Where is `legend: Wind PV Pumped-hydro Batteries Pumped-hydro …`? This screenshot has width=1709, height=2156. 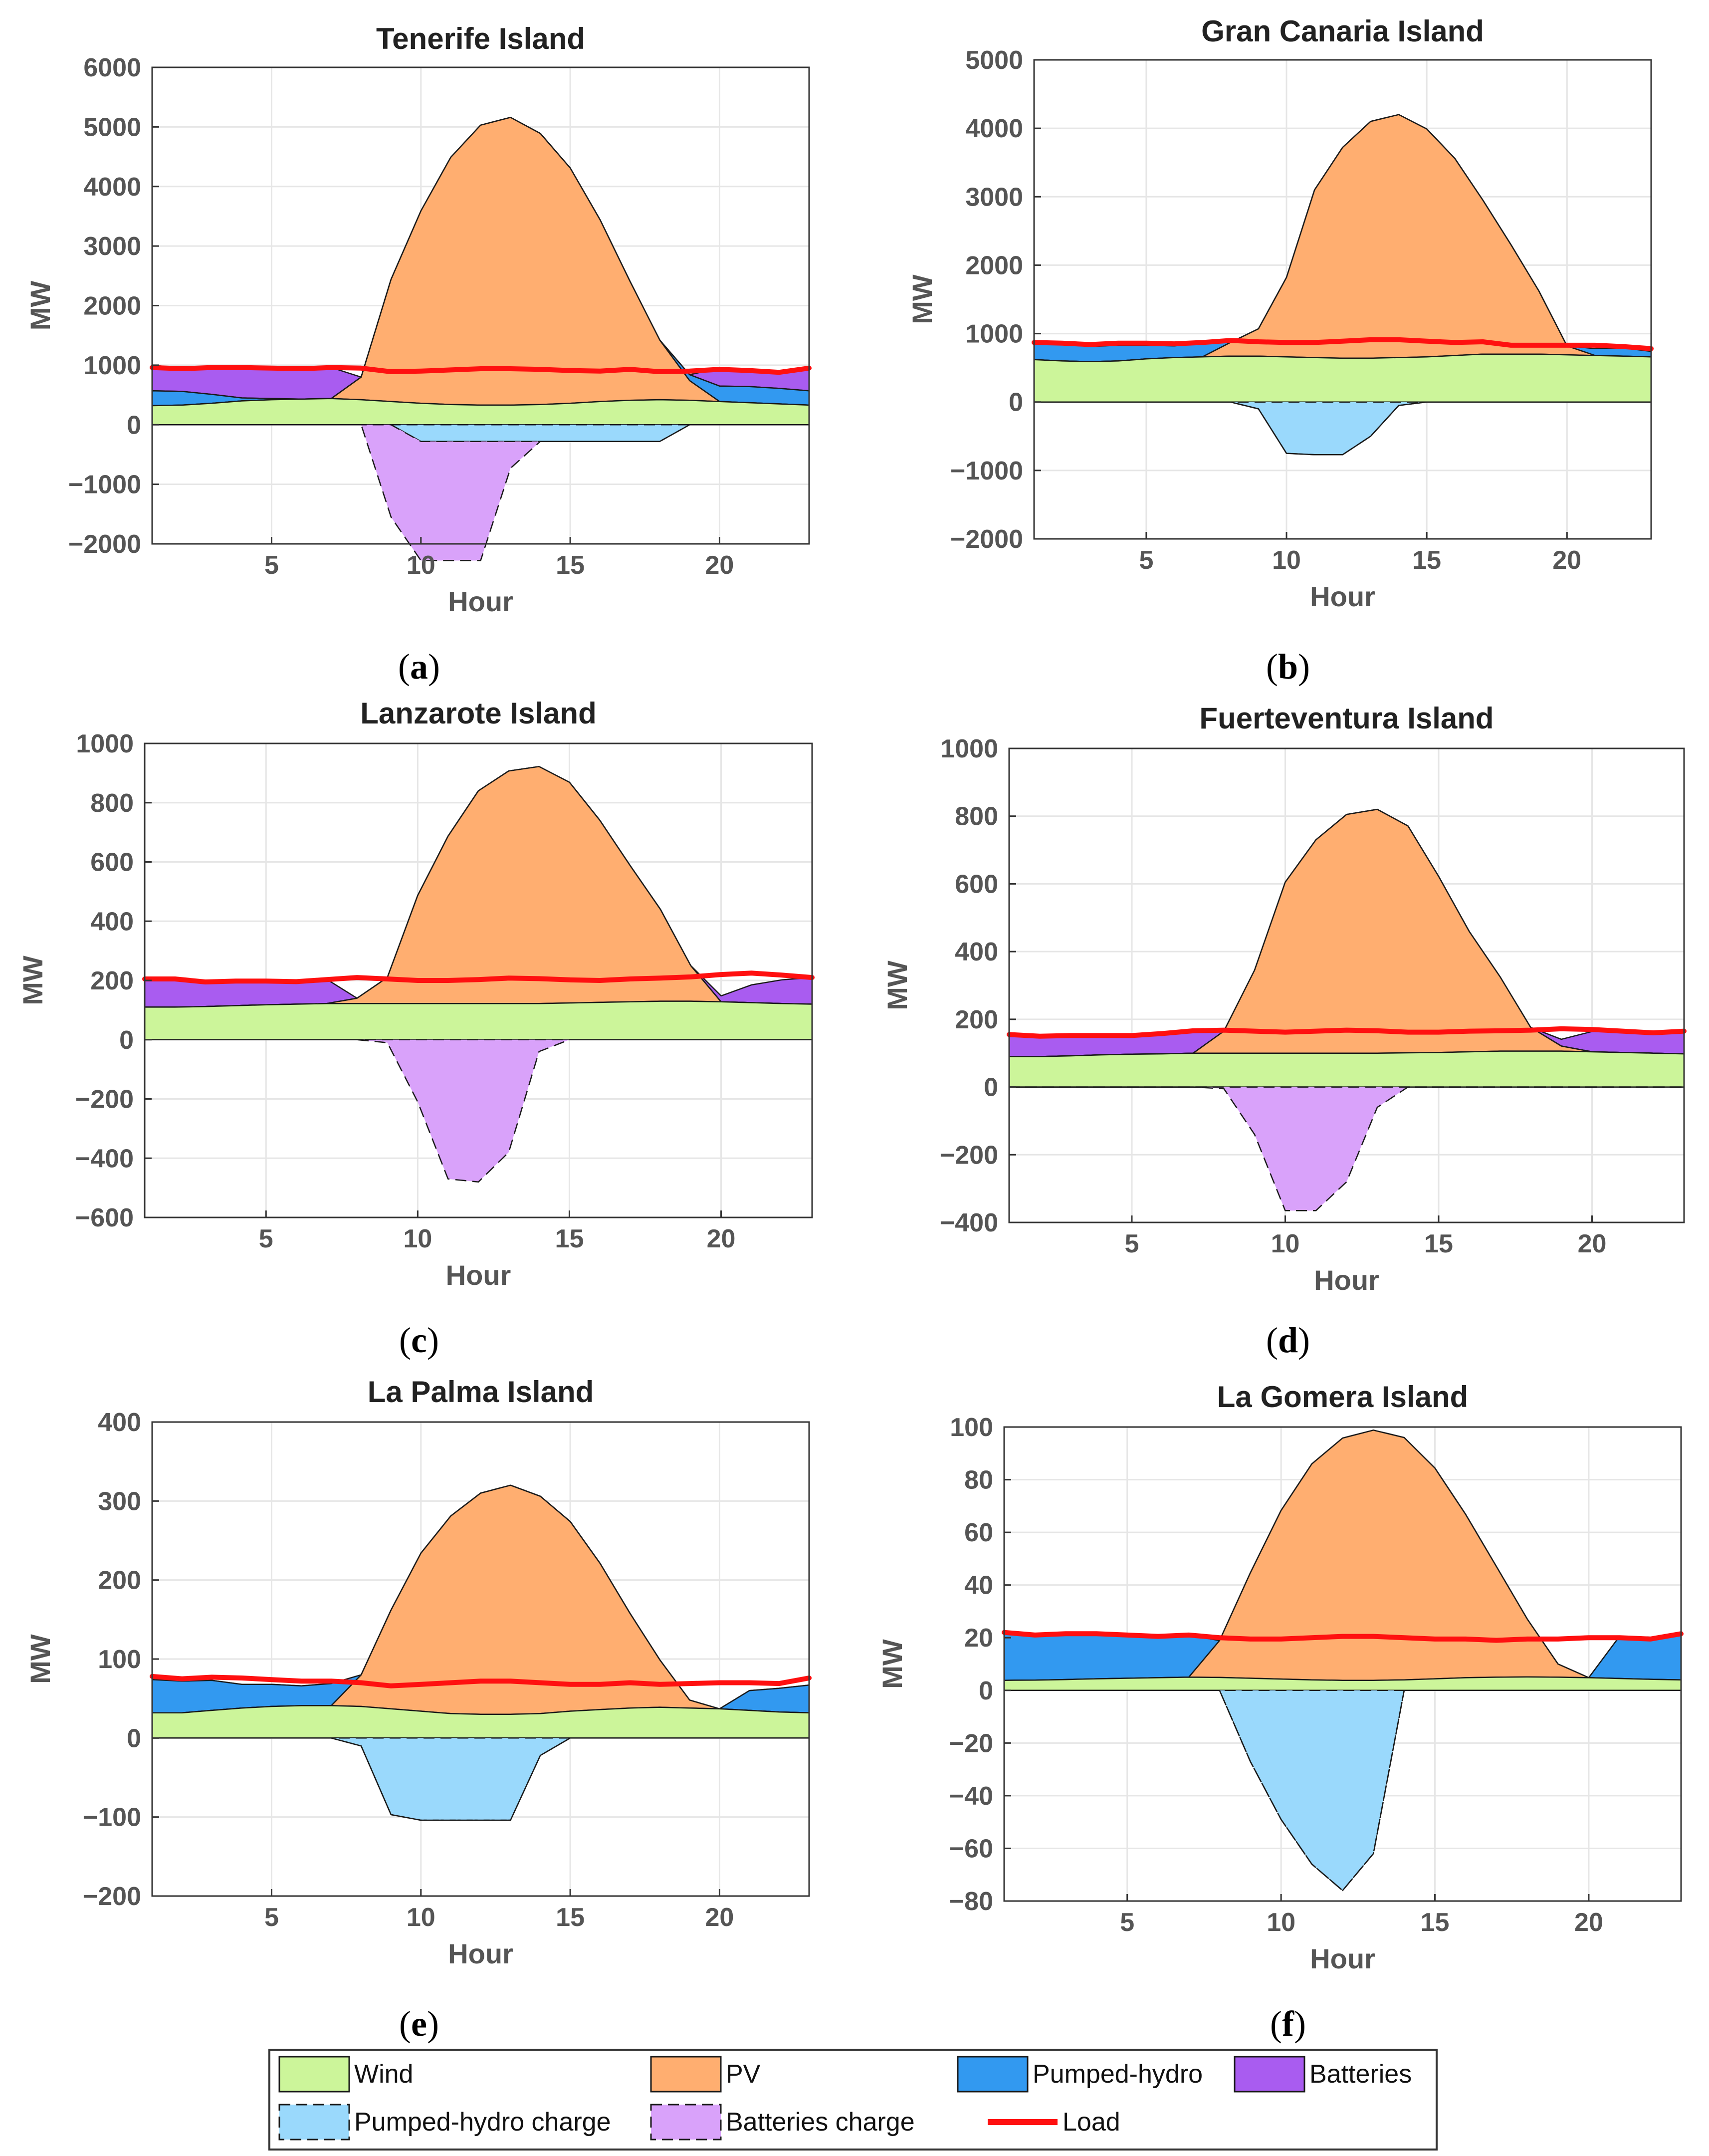
legend: Wind PV Pumped-hydro Batteries Pumped-hydro … is located at coordinates (853, 2100).